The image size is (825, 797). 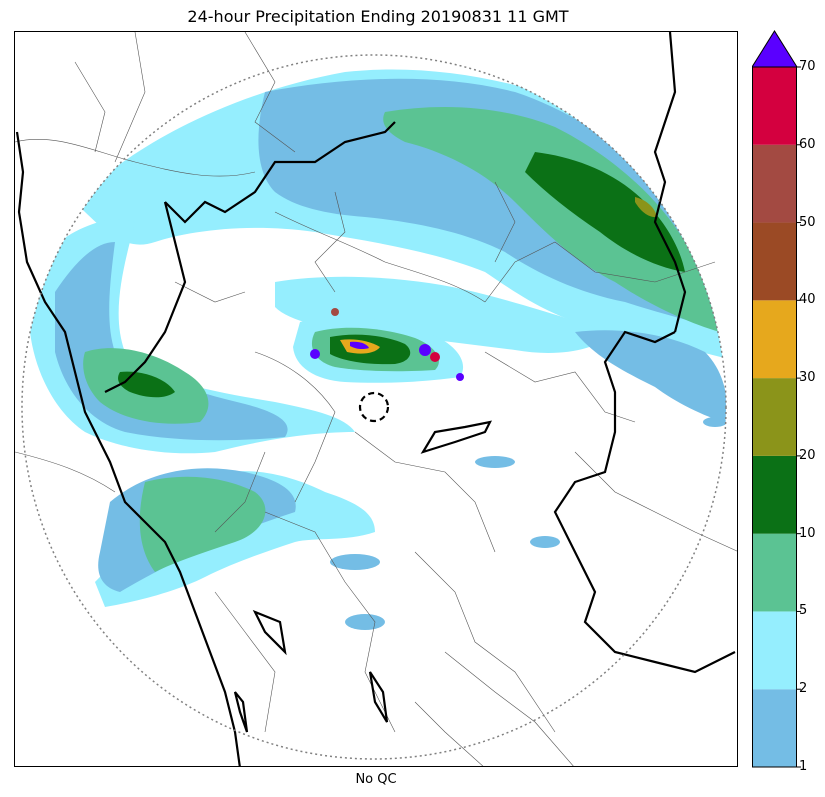 What do you see at coordinates (807, 300) in the screenshot?
I see `colorbar-tick-label: 40` at bounding box center [807, 300].